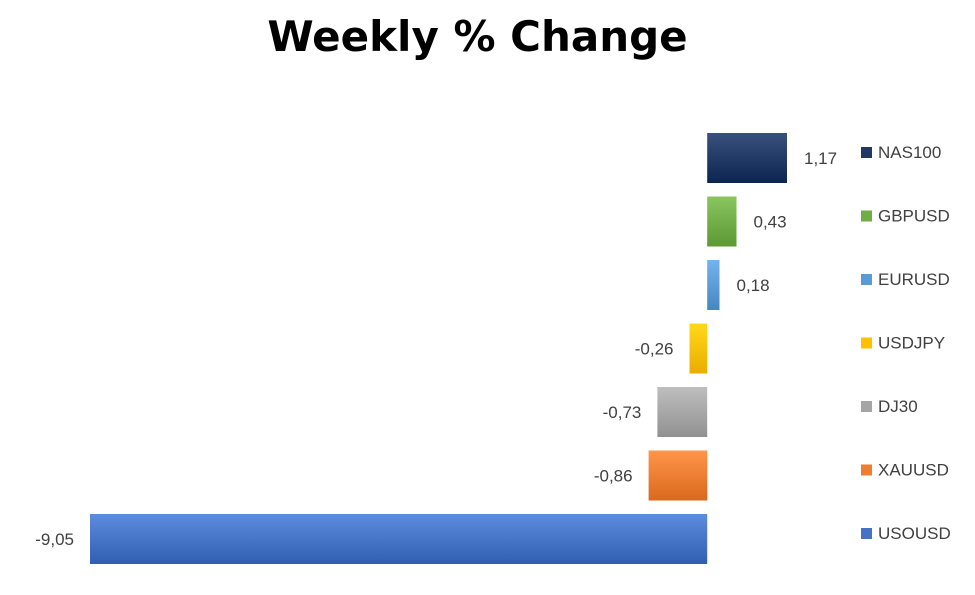 The height and width of the screenshot is (595, 975). I want to click on bar-eurusd, so click(713, 285).